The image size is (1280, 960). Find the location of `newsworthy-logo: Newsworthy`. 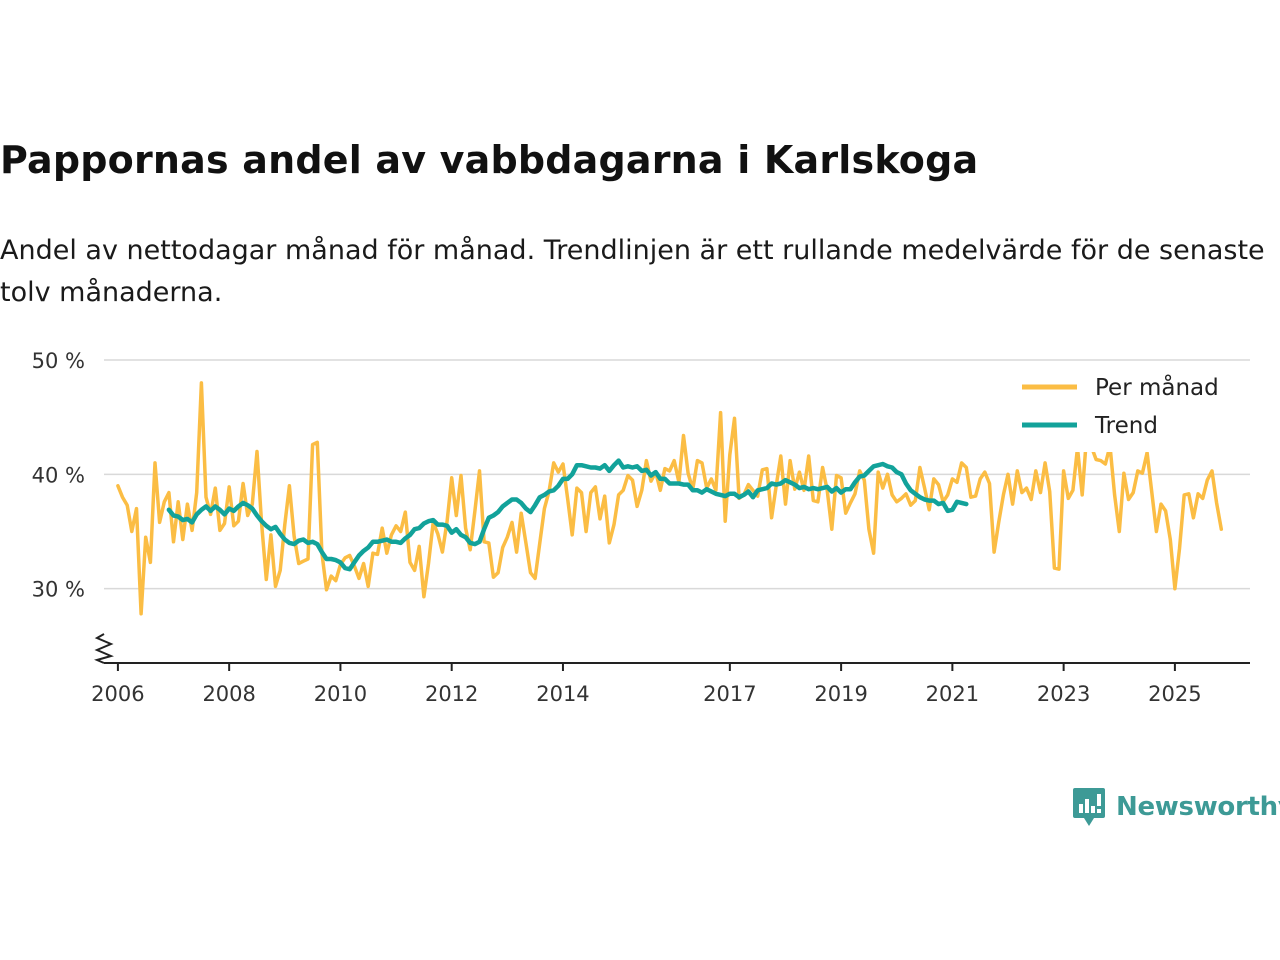

newsworthy-logo: Newsworthy is located at coordinates (1176, 807).